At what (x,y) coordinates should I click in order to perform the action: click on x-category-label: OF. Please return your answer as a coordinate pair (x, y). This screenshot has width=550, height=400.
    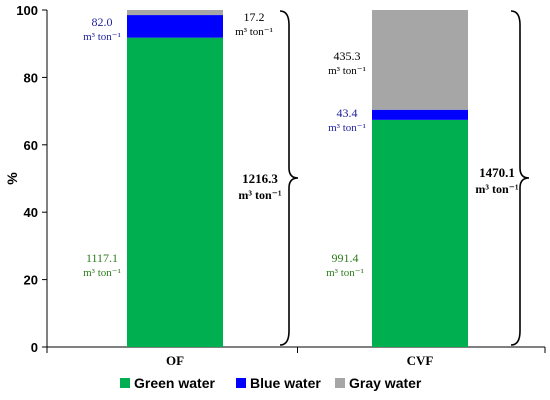
    Looking at the image, I should click on (175, 360).